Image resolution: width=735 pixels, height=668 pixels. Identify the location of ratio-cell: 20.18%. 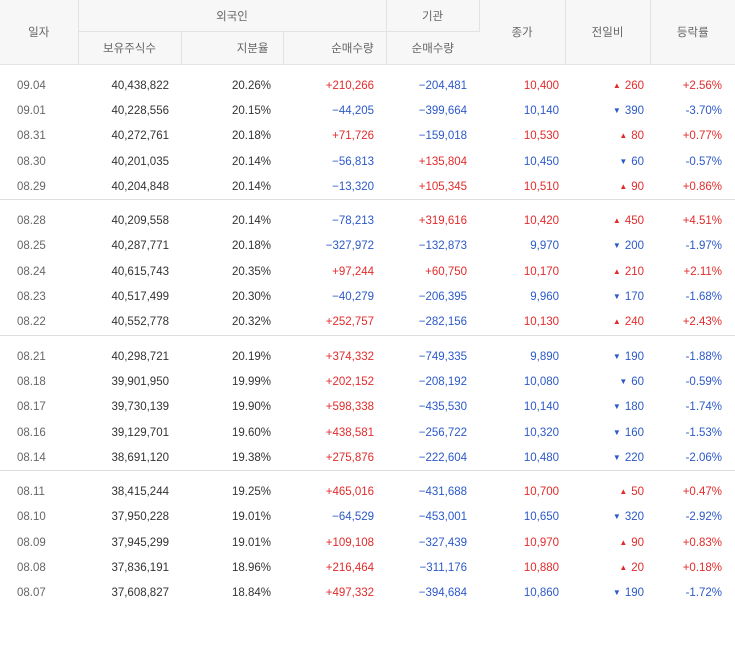
(251, 246).